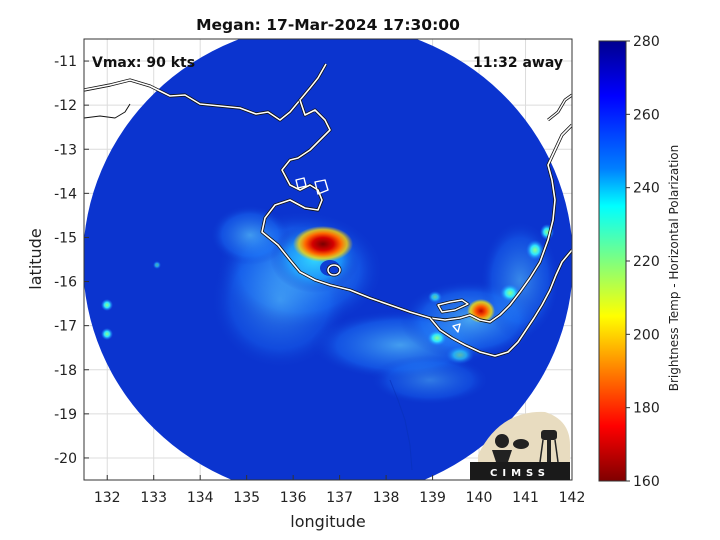 The height and width of the screenshot is (540, 720). What do you see at coordinates (107, 498) in the screenshot?
I see `x-tick-label: 132` at bounding box center [107, 498].